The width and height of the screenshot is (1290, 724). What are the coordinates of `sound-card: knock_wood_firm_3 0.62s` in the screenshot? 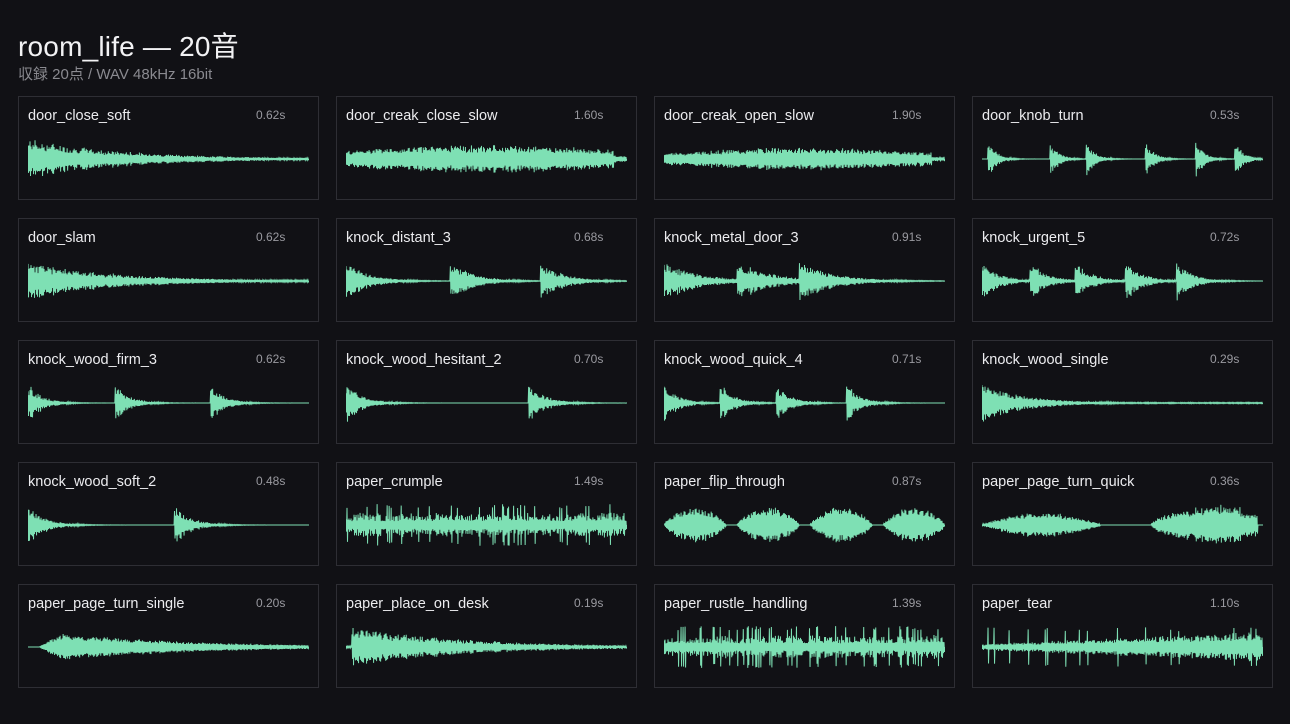 It's located at (168, 392).